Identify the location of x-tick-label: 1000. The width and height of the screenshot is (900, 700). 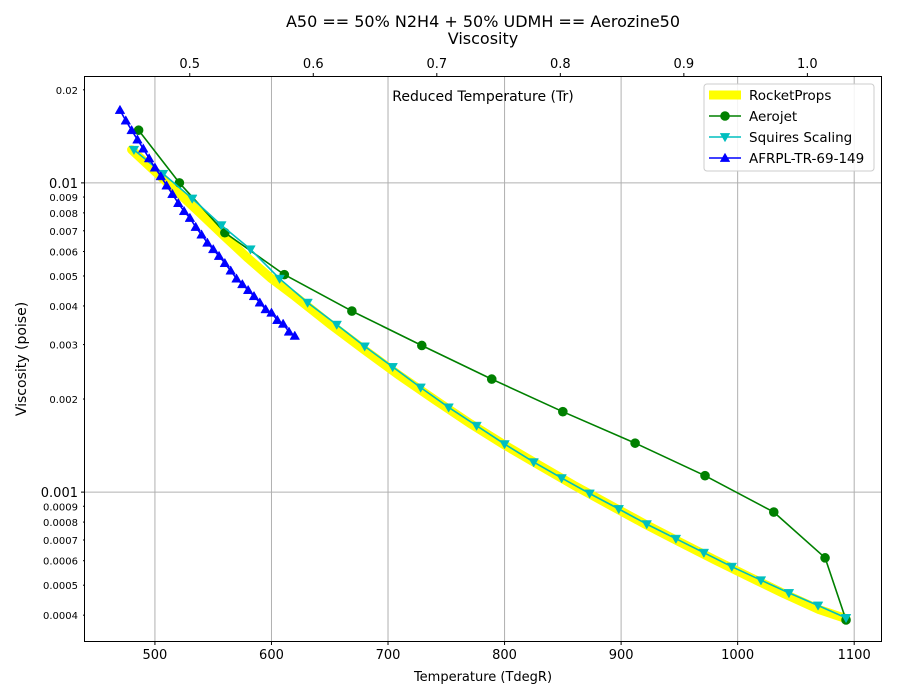
(737, 655).